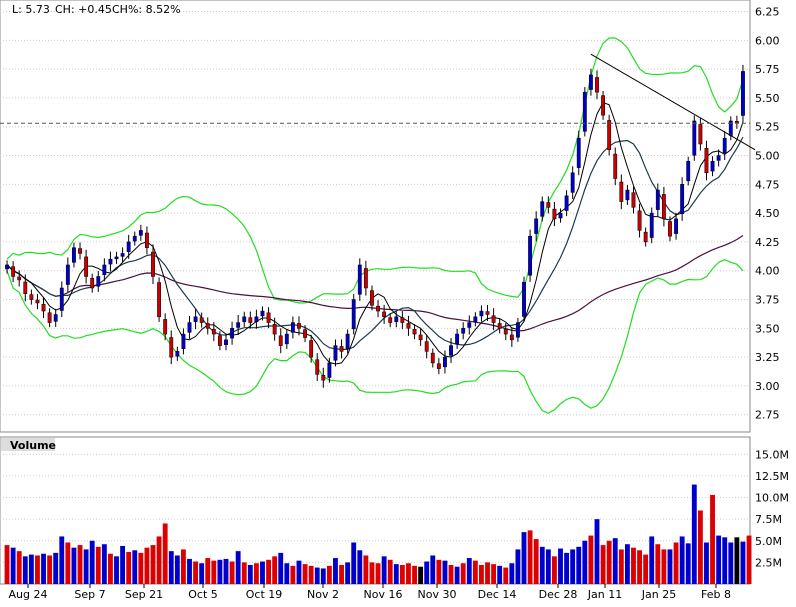  I want to click on price-tick-label: 3.00, so click(767, 386).